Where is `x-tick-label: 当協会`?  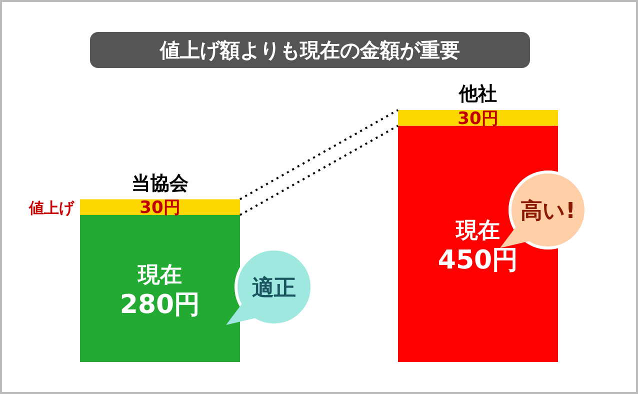 x-tick-label: 当協会 is located at coordinates (161, 183).